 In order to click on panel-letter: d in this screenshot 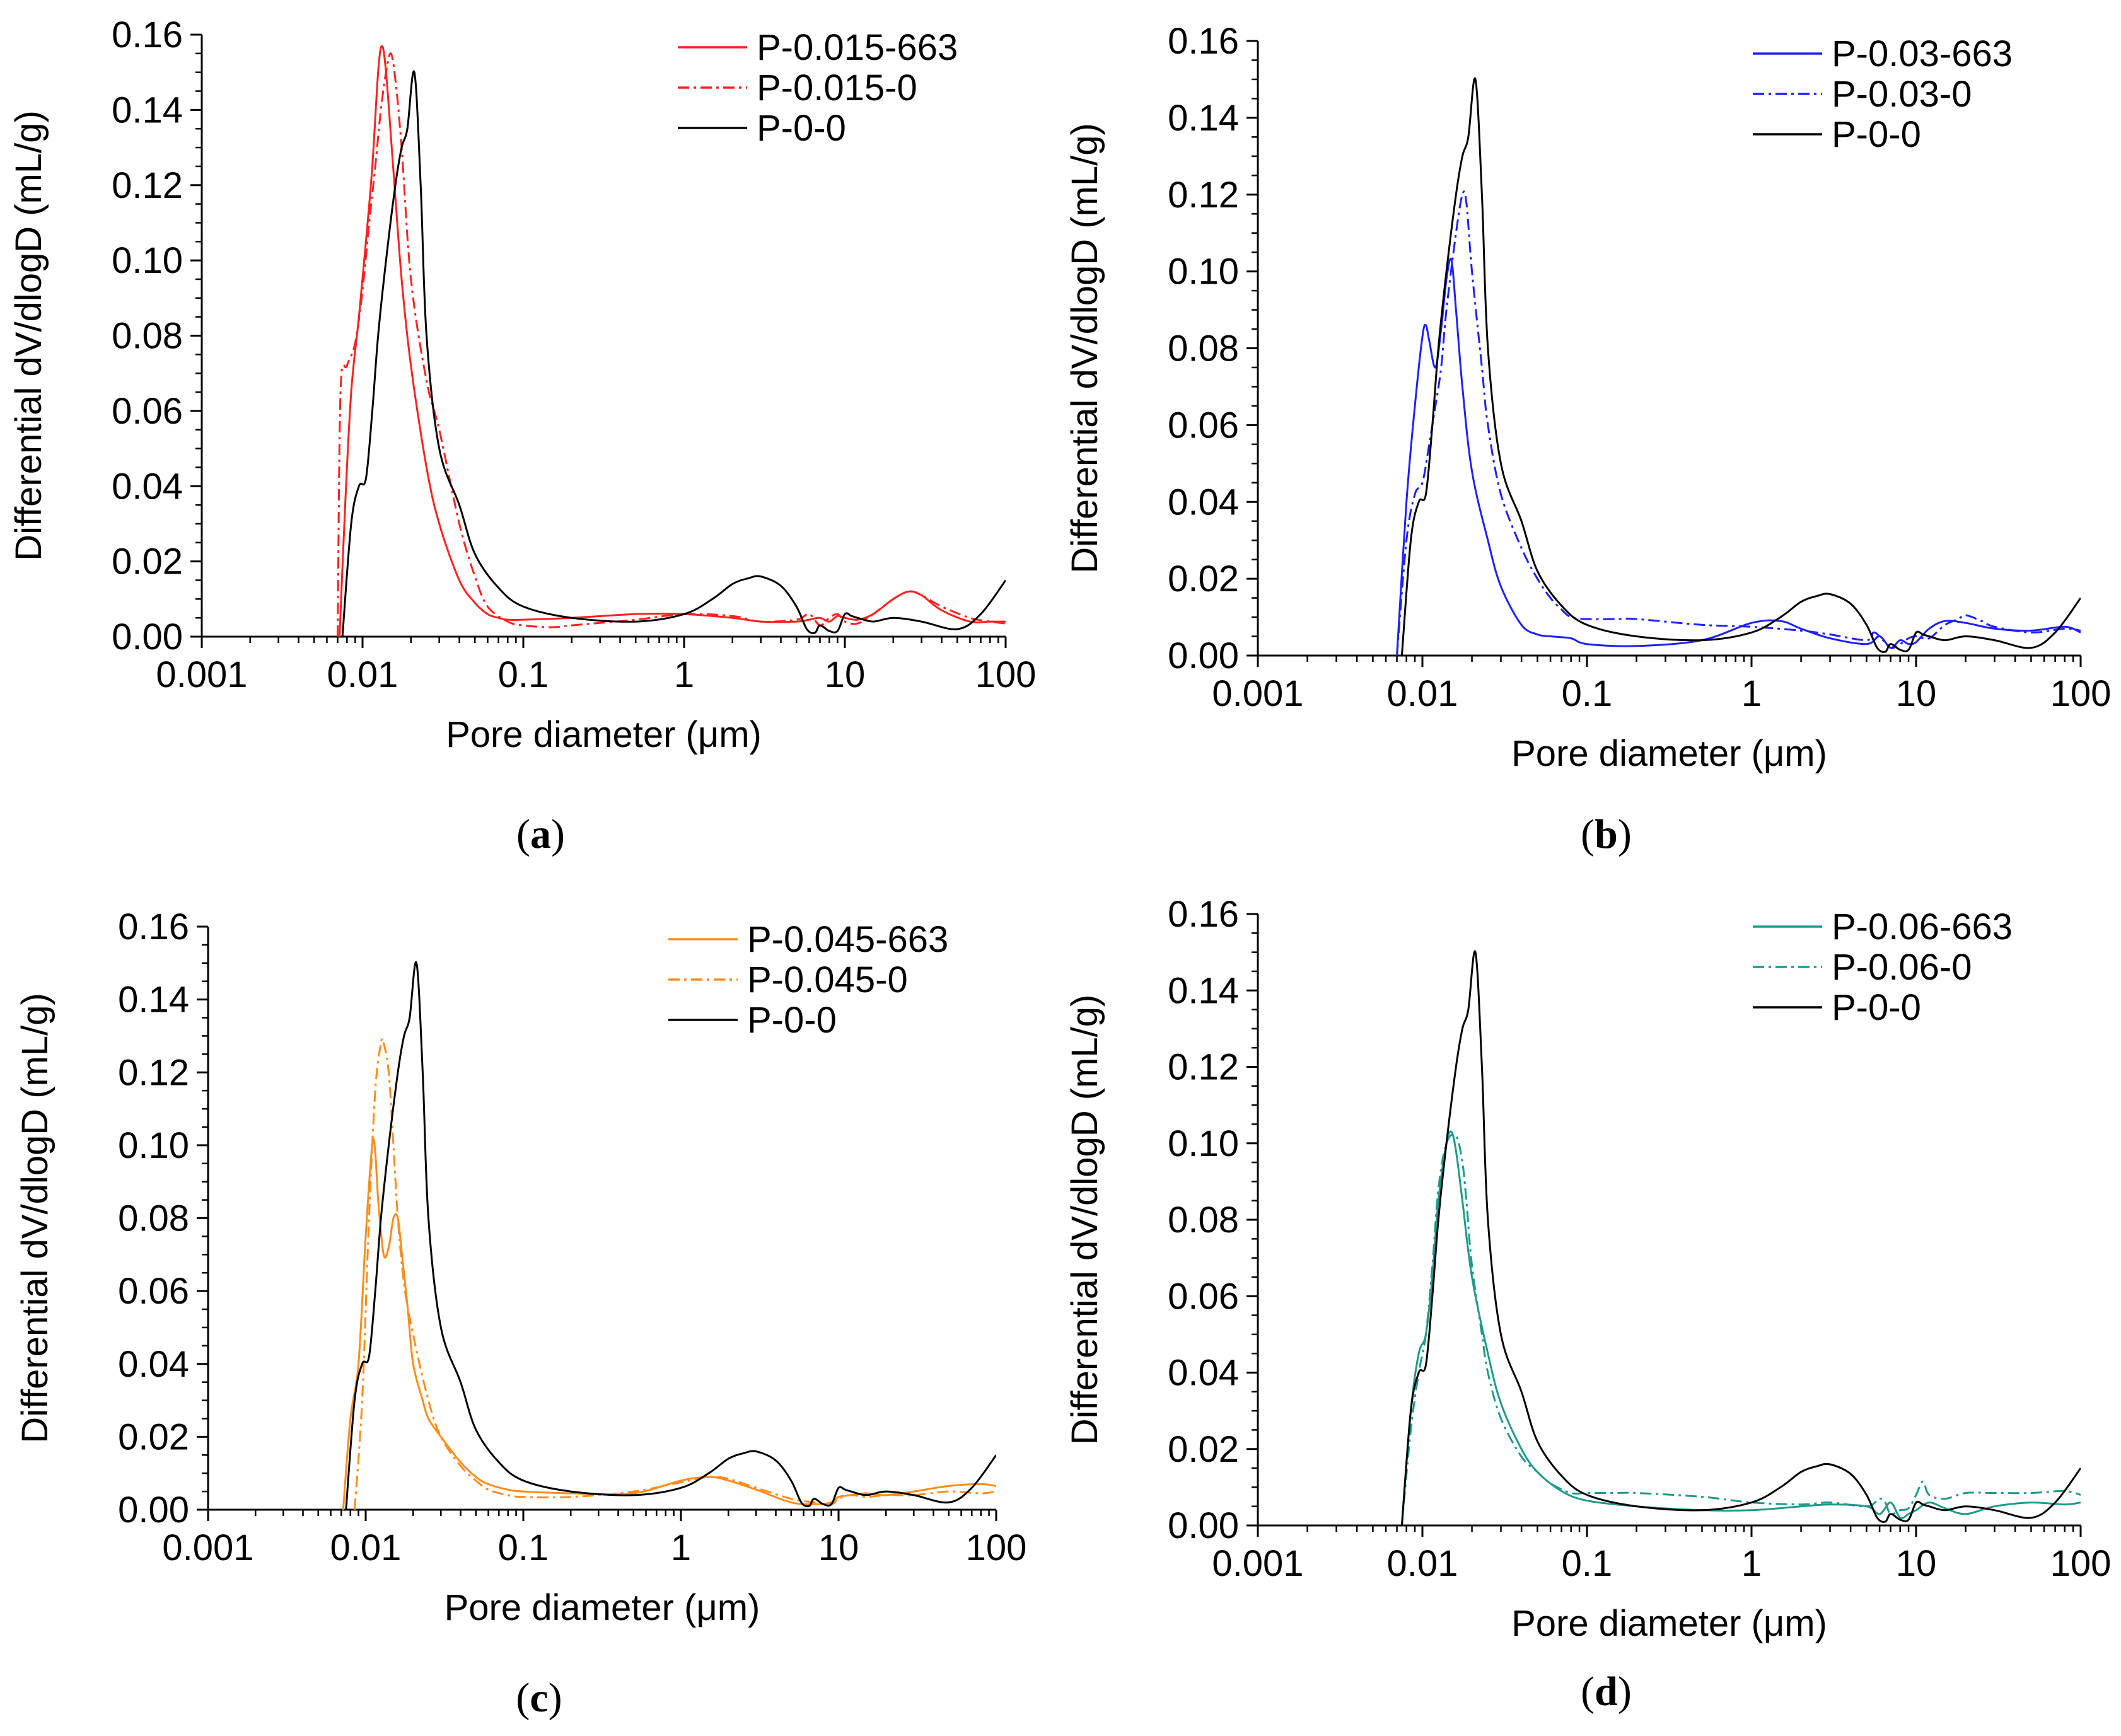, I will do `click(1607, 1692)`.